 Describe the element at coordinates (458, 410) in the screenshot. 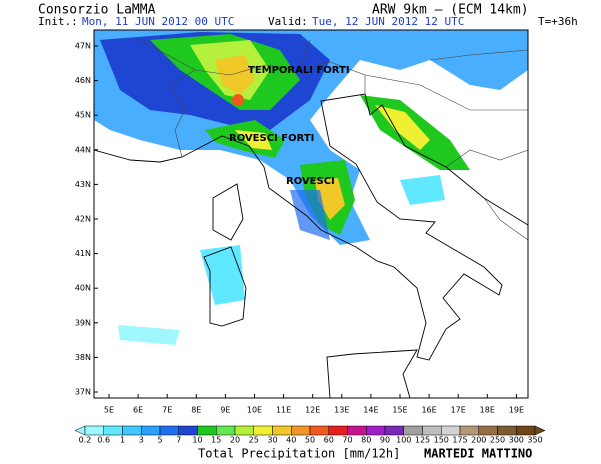

I see `lon-label: 17E` at that location.